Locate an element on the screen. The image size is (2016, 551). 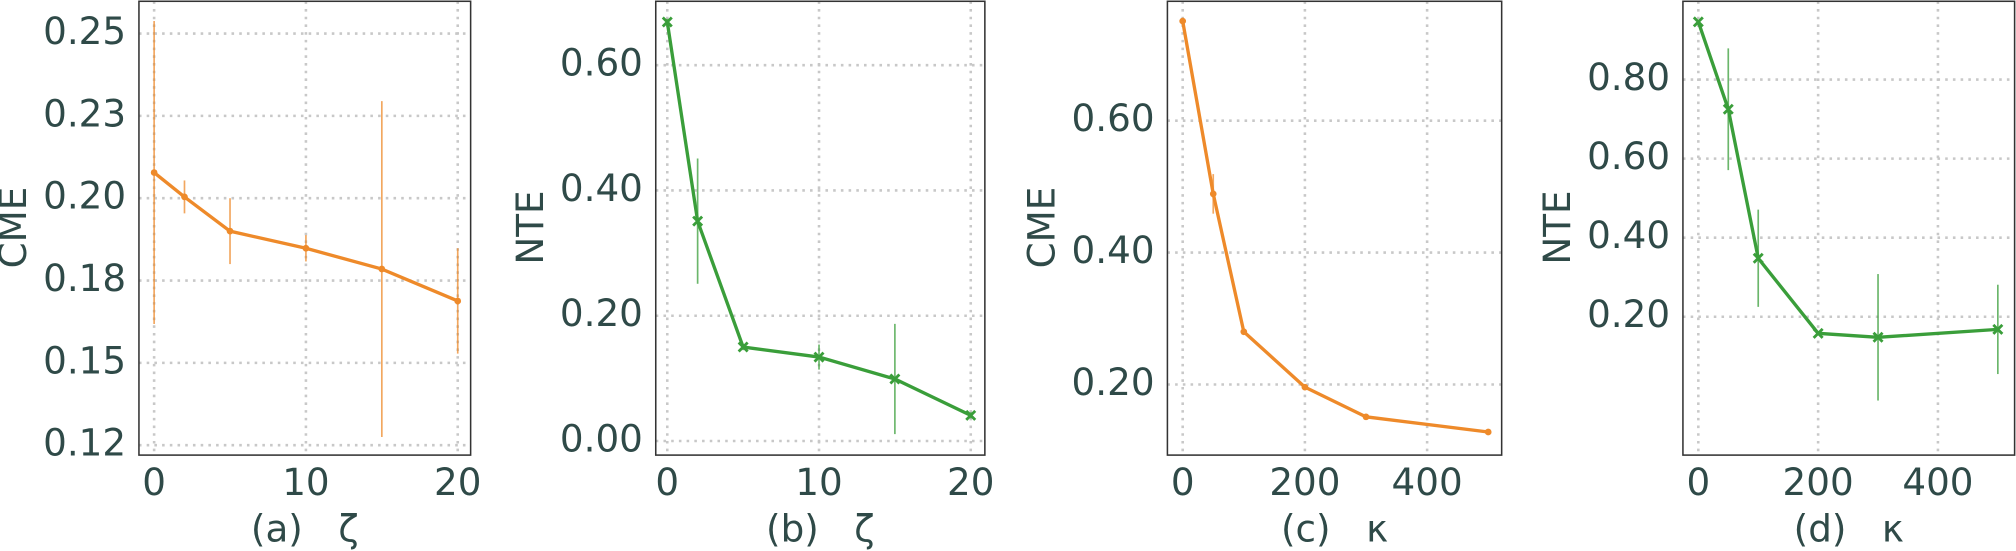
y-tick-label: 0.00 is located at coordinates (601, 439).